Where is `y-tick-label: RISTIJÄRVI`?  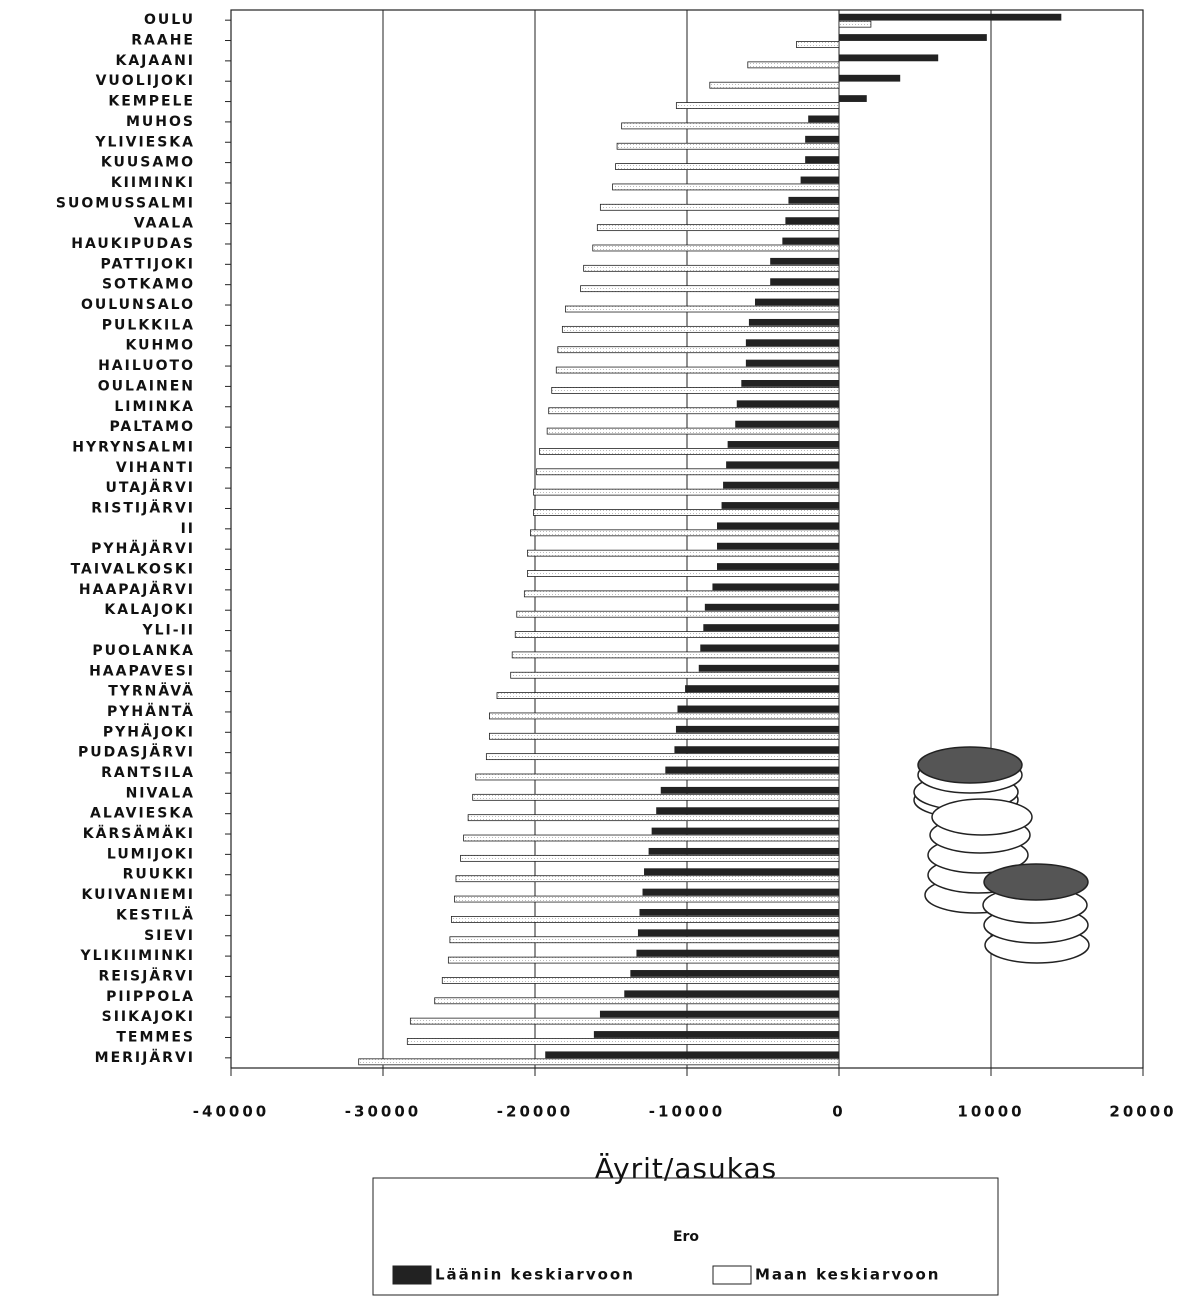
y-tick-label: RISTIJÄRVI is located at coordinates (143, 507).